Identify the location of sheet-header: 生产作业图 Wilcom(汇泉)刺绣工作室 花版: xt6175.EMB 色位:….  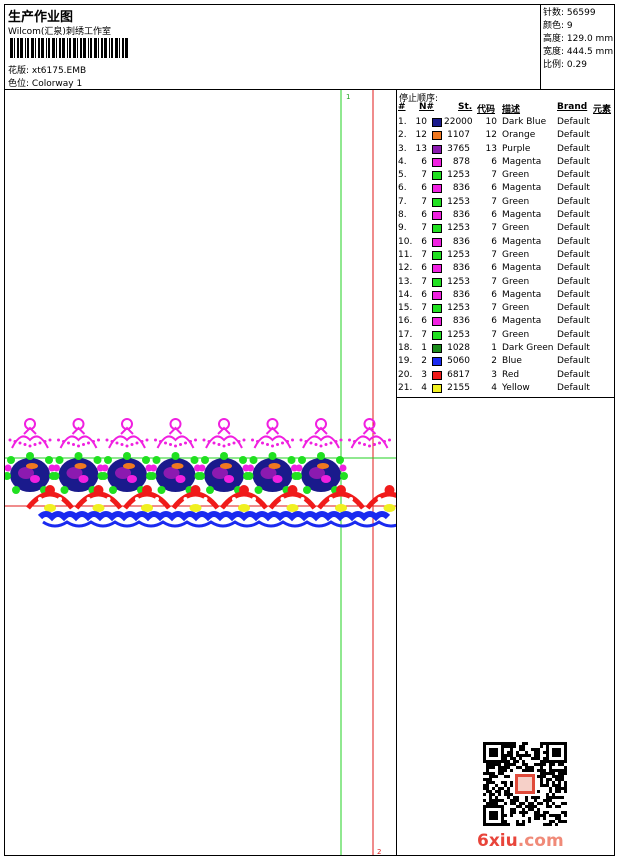
(309, 47).